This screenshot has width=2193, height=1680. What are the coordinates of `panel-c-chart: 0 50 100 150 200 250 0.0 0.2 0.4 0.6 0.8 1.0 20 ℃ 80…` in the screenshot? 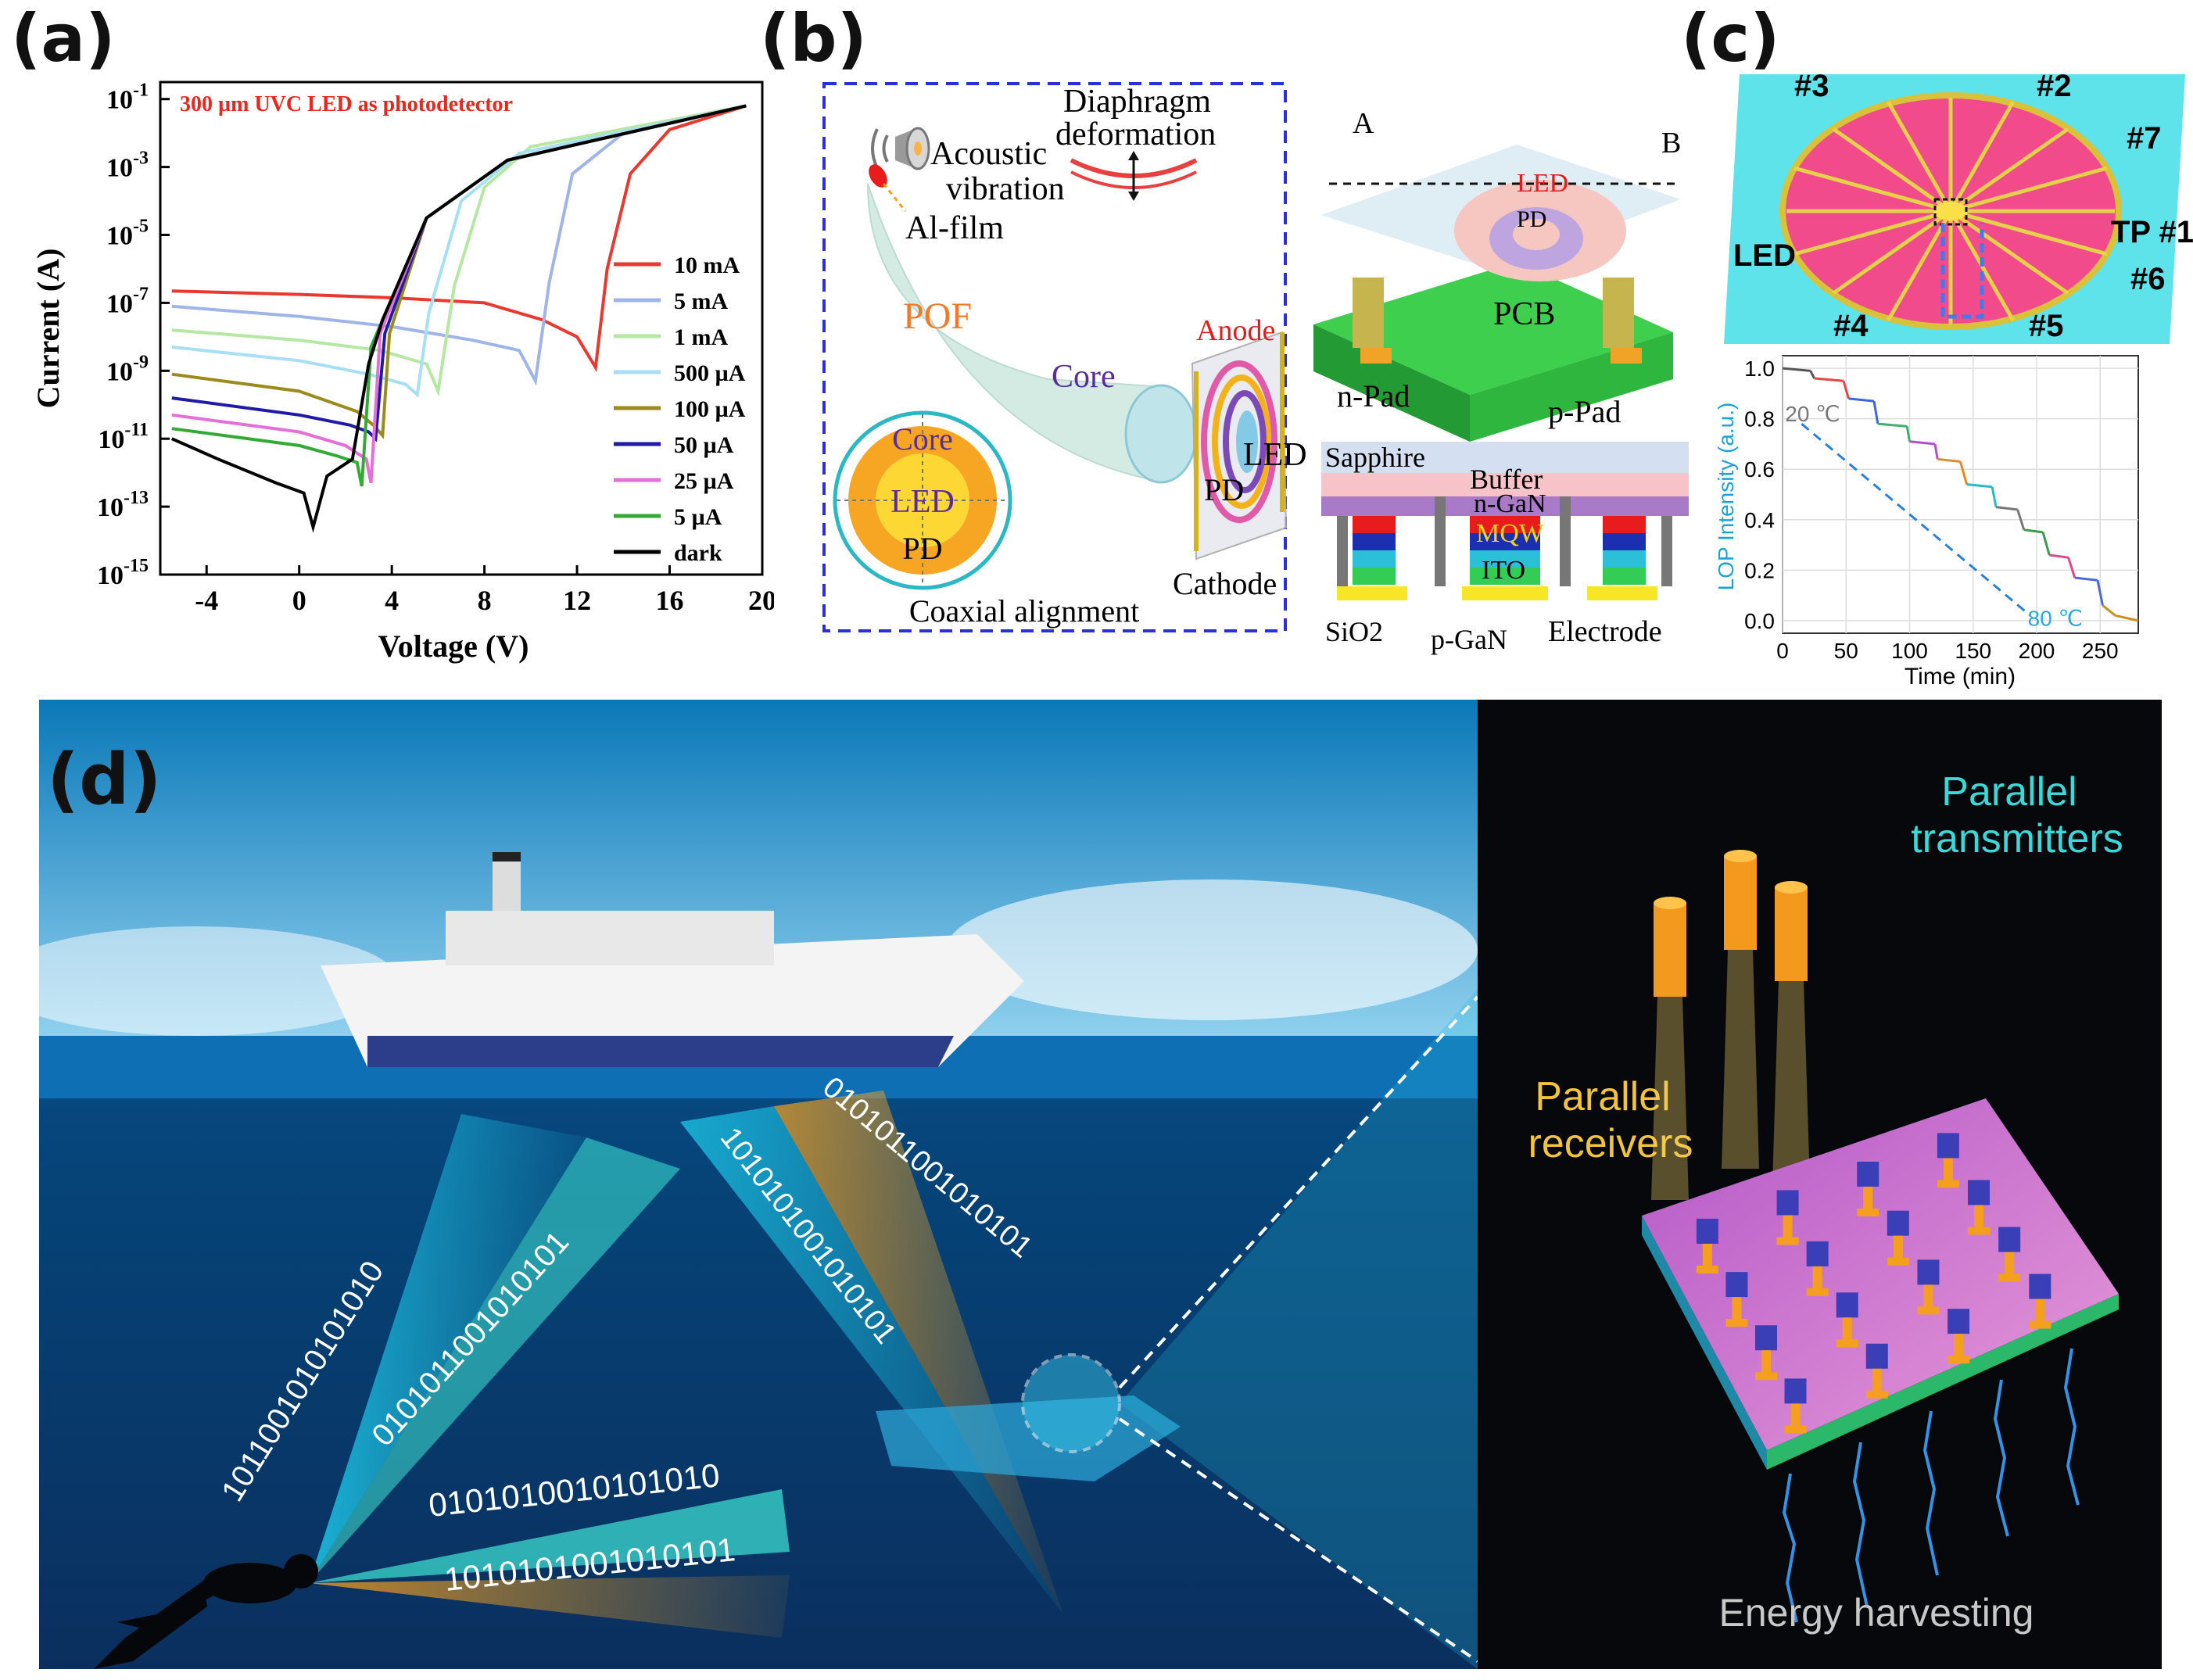 It's located at (1927, 520).